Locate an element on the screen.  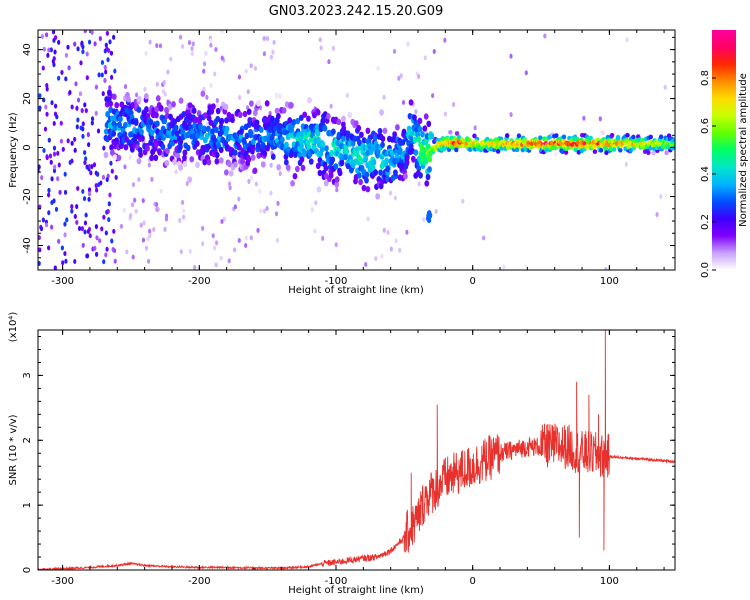
spectrogram-x-tick-label: -100 is located at coordinates (336, 281).